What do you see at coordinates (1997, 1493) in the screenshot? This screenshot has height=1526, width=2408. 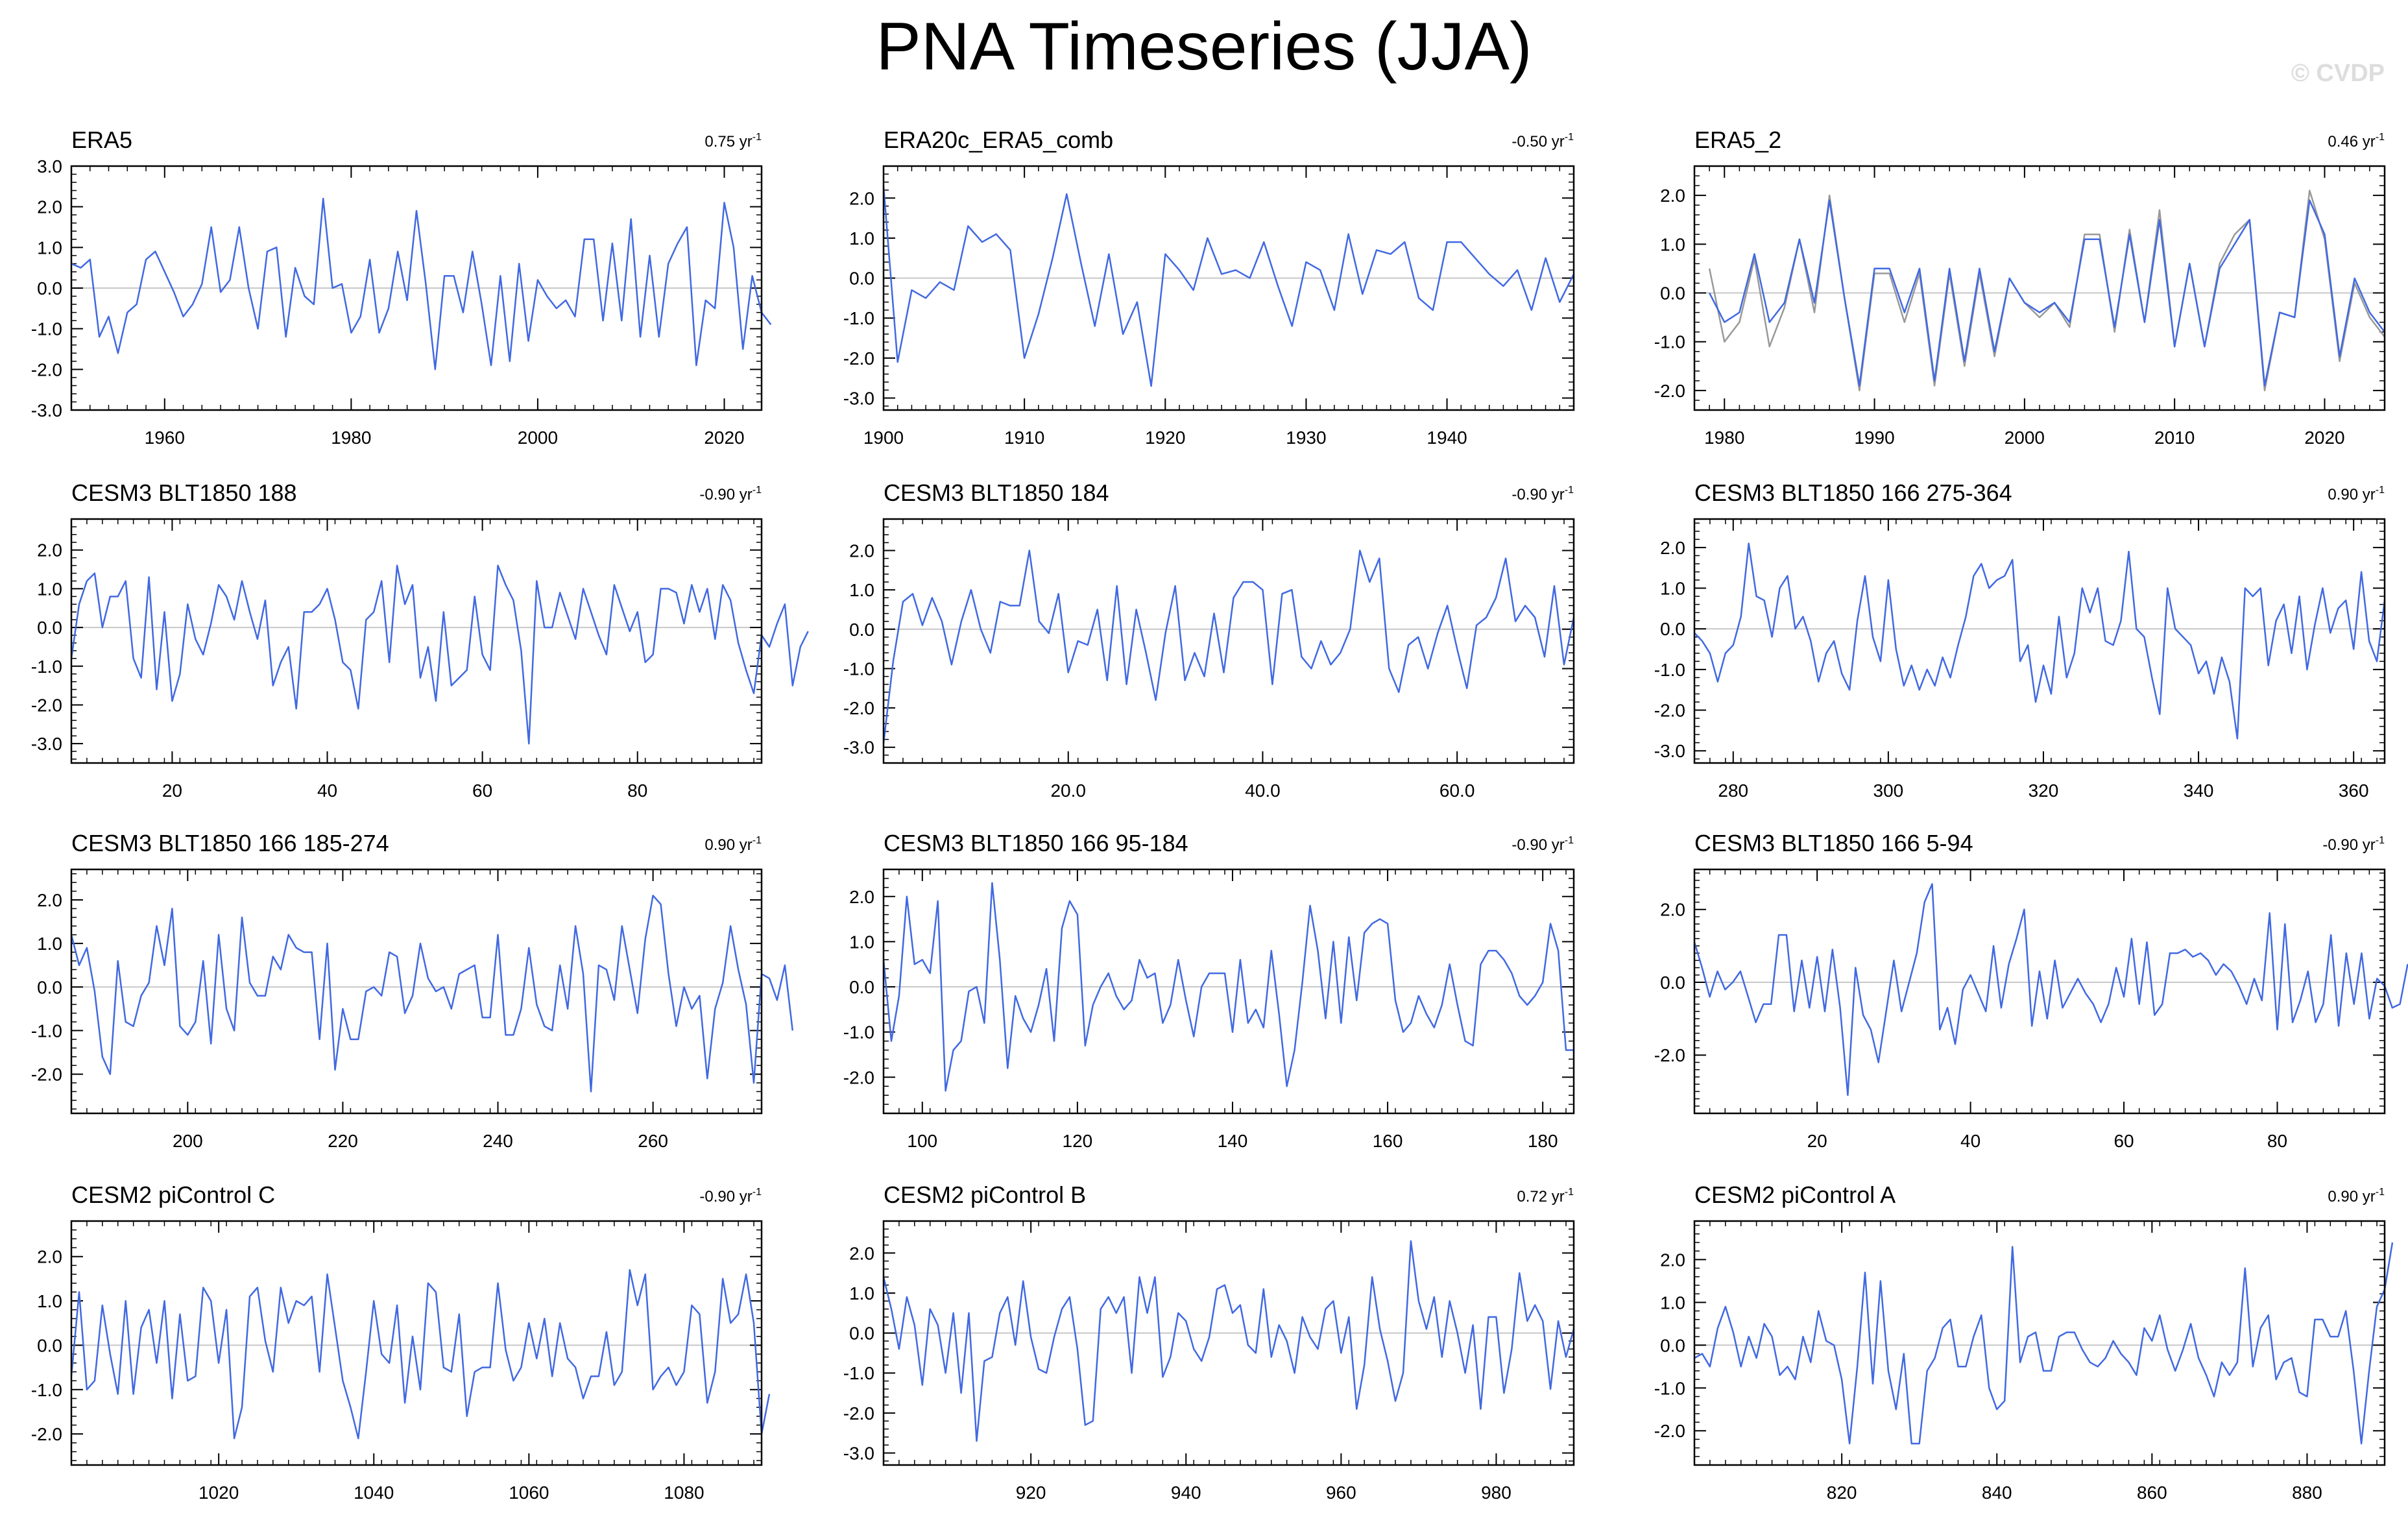 I see `x-tick-label: 840` at bounding box center [1997, 1493].